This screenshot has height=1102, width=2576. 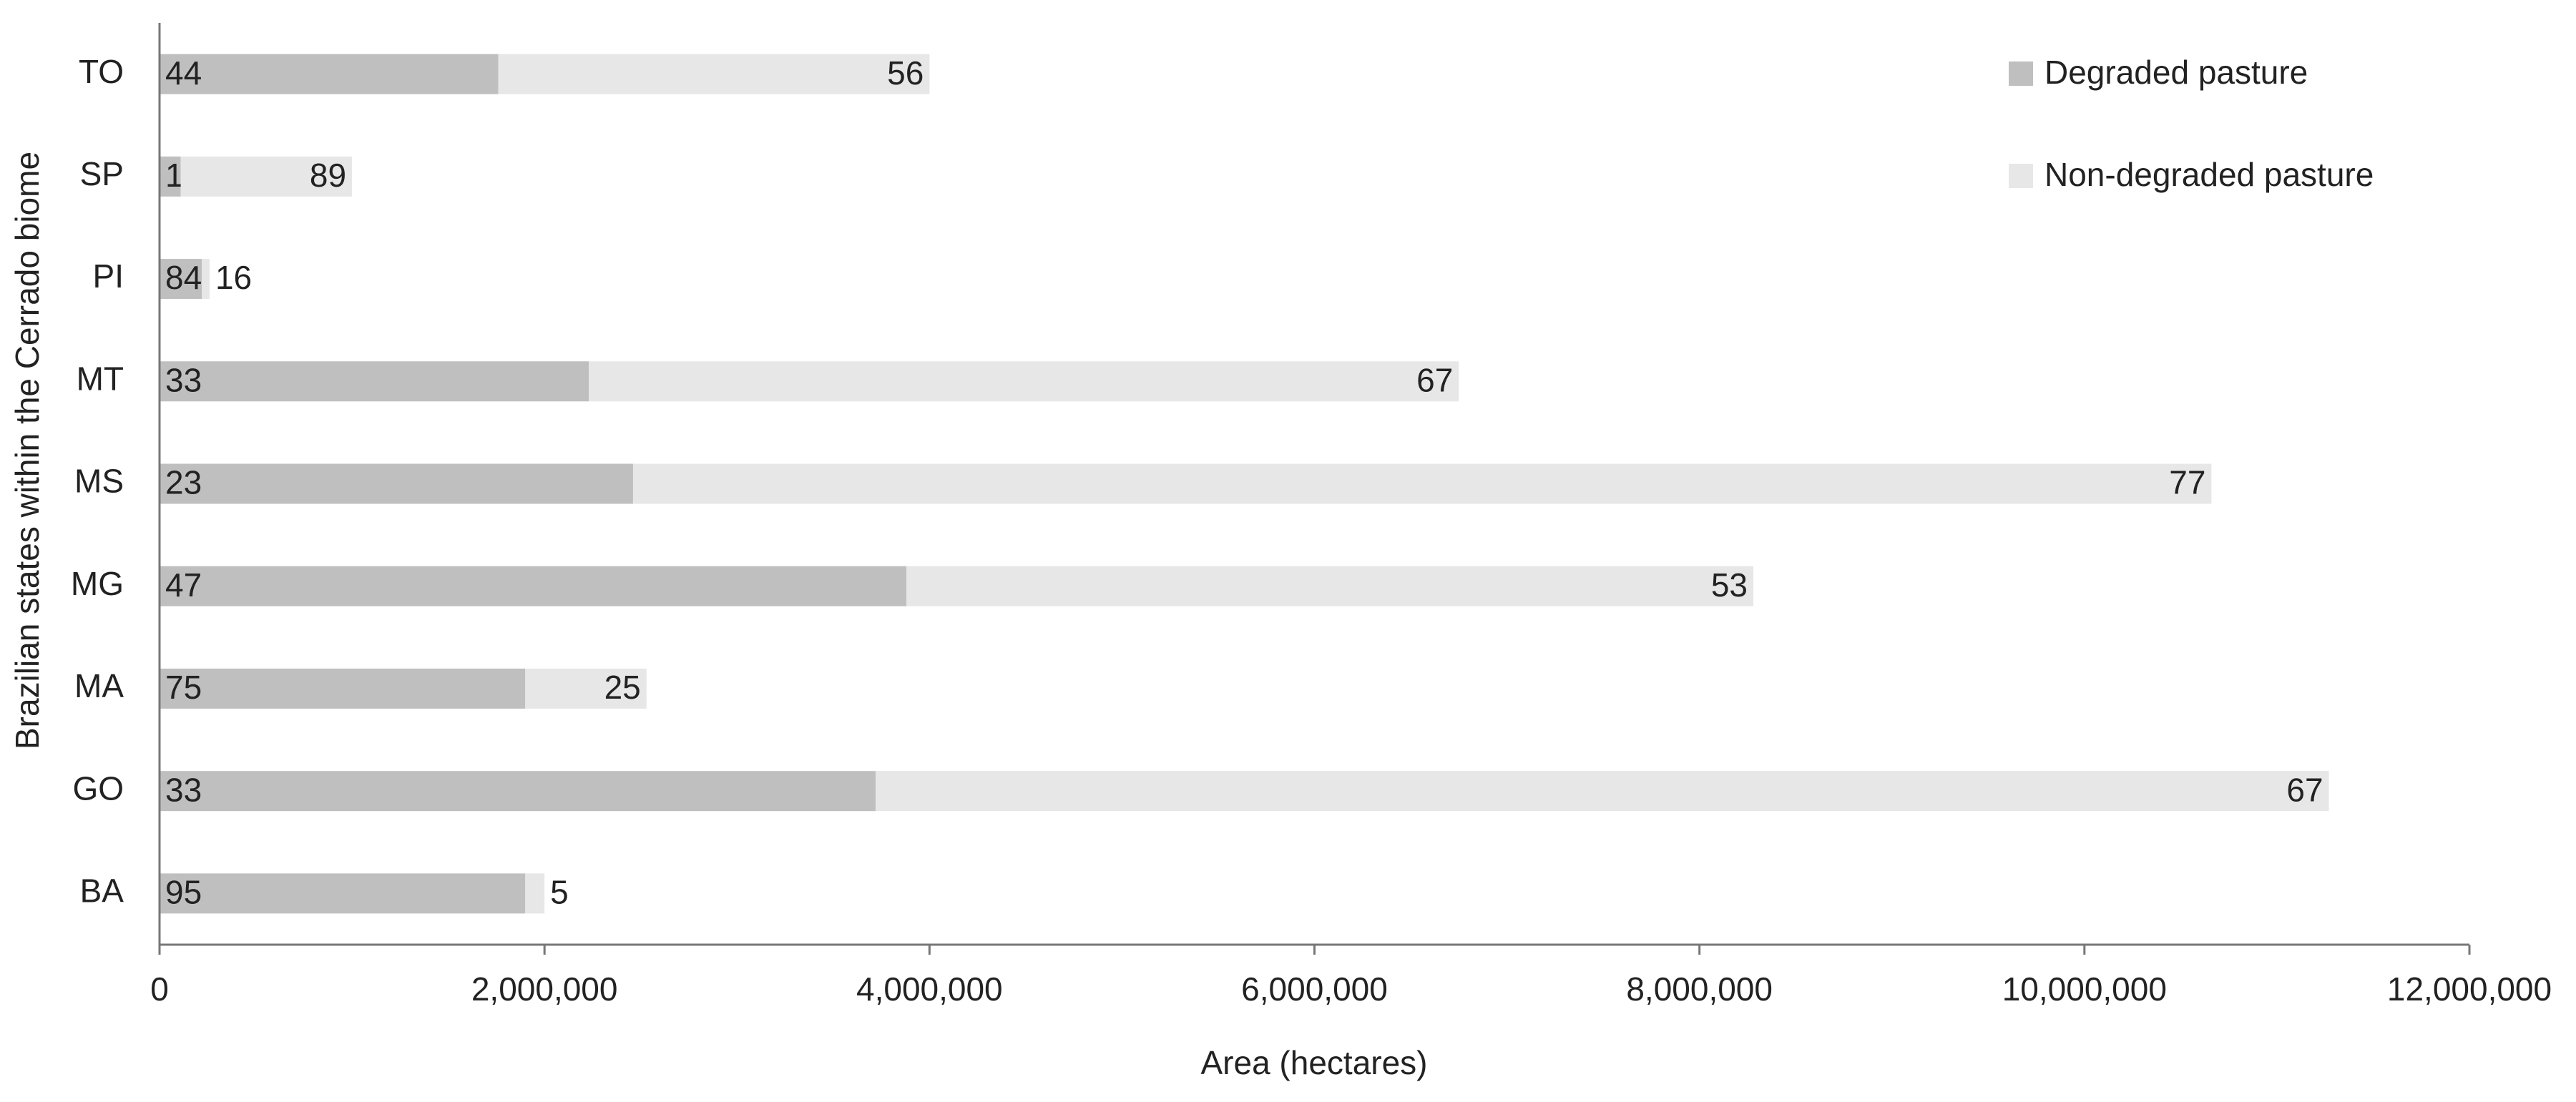 What do you see at coordinates (1700, 989) in the screenshot?
I see `x-tick-label: 8,000,000` at bounding box center [1700, 989].